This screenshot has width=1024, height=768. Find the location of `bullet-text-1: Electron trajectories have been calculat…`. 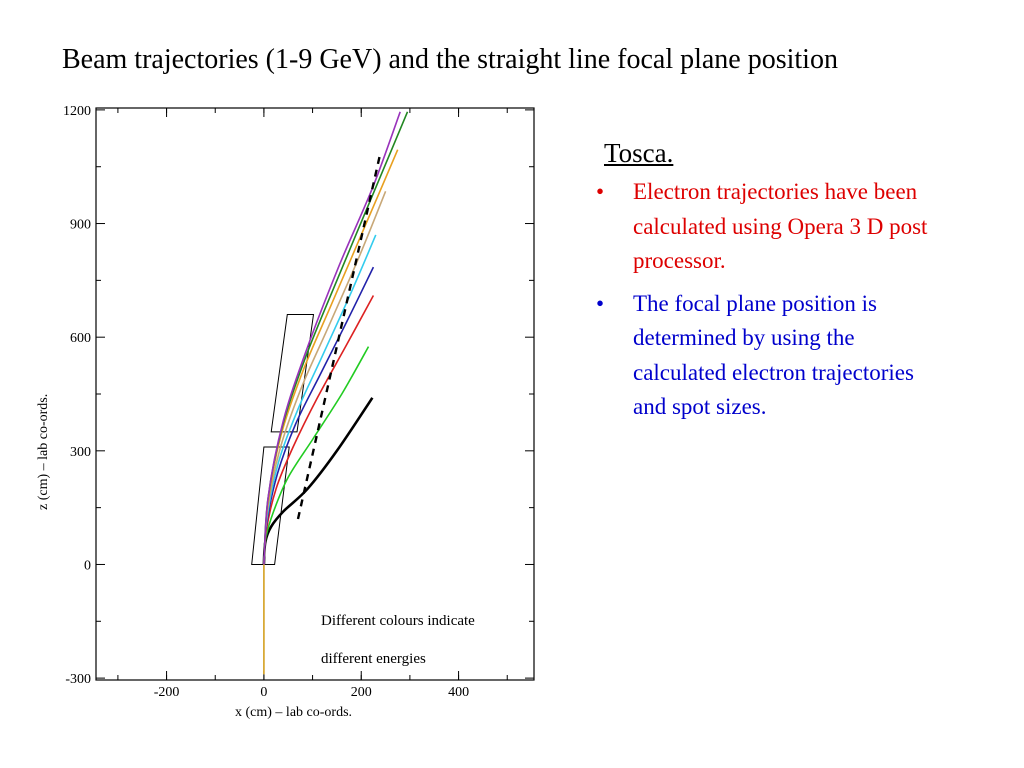

bullet-text-1: Electron trajectories have been calculat… is located at coordinates (780, 226).